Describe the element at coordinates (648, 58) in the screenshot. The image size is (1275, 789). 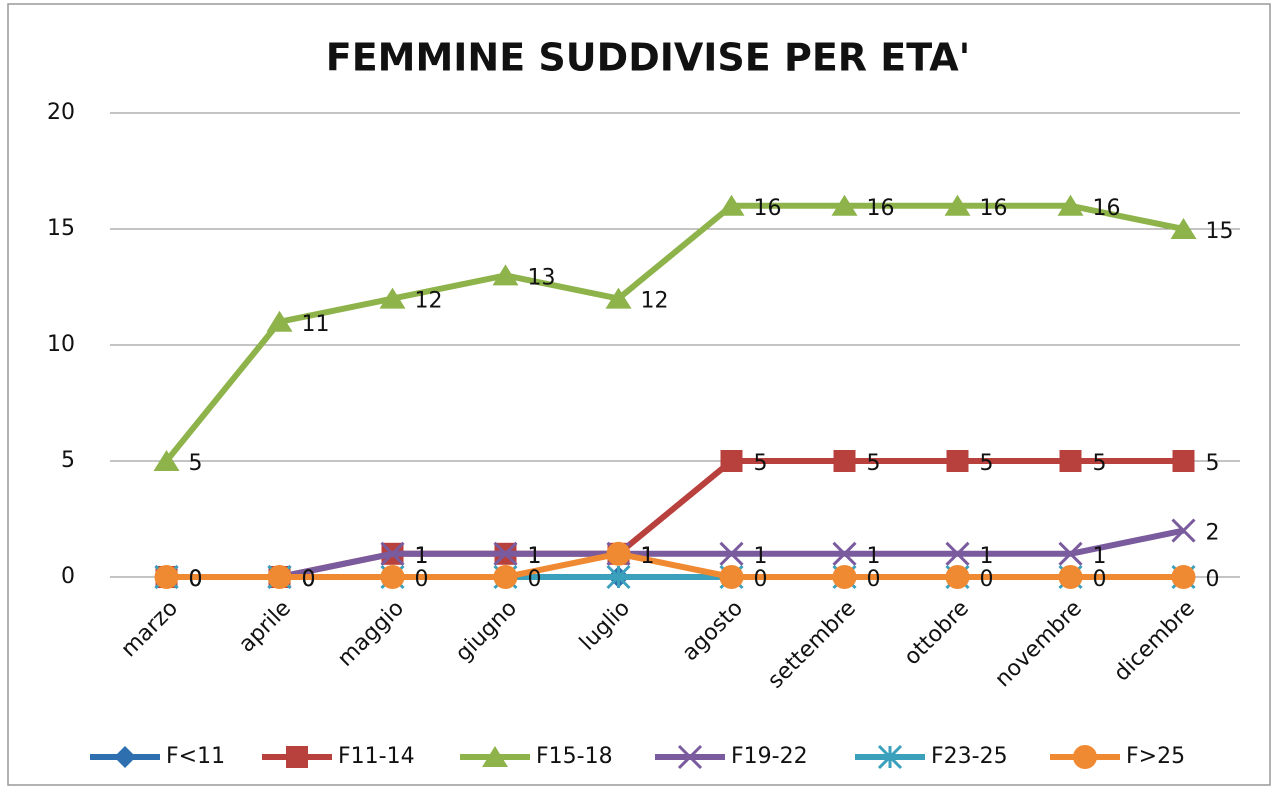
I see `chart-title: FEMMINE SUDDIVISE PER ETA'` at that location.